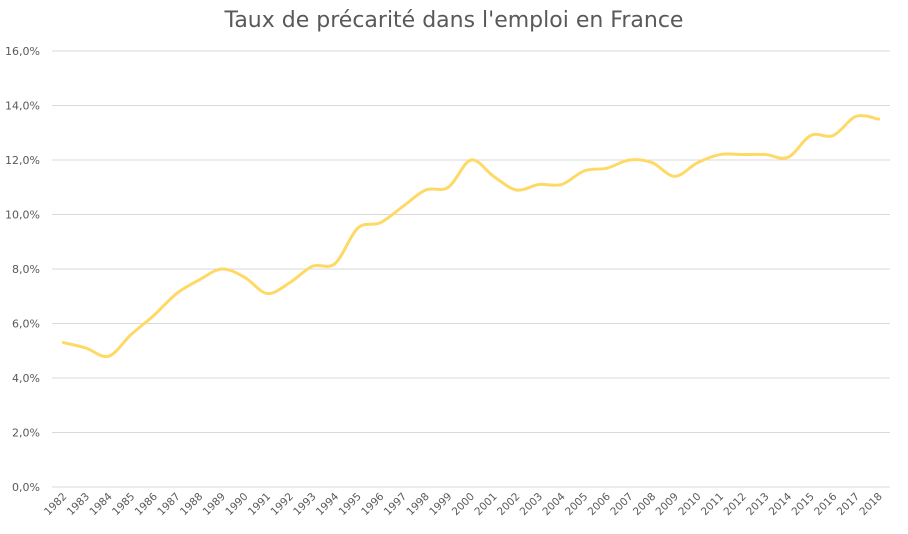 The width and height of the screenshot is (908, 534). Describe the element at coordinates (757, 504) in the screenshot. I see `x-tick-label: 2013` at that location.